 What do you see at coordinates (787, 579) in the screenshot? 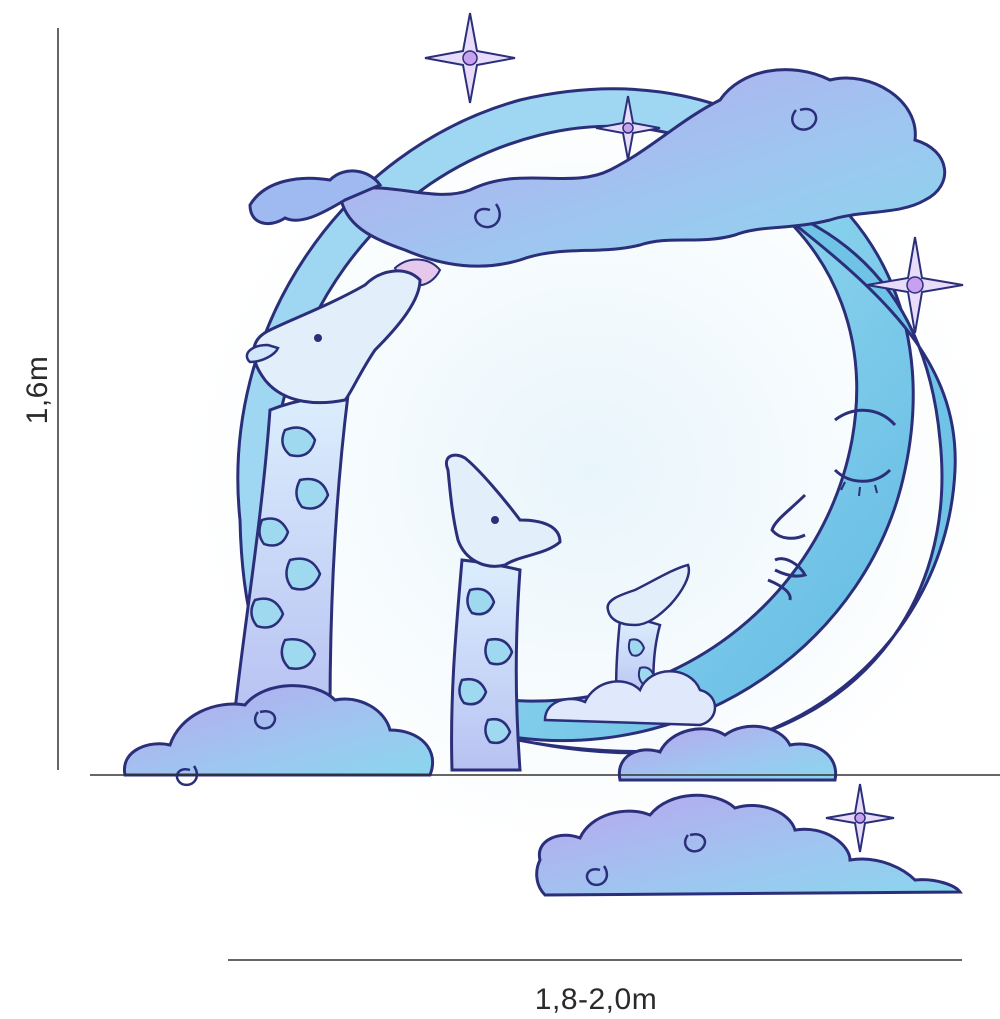
I see `moon-lips` at bounding box center [787, 579].